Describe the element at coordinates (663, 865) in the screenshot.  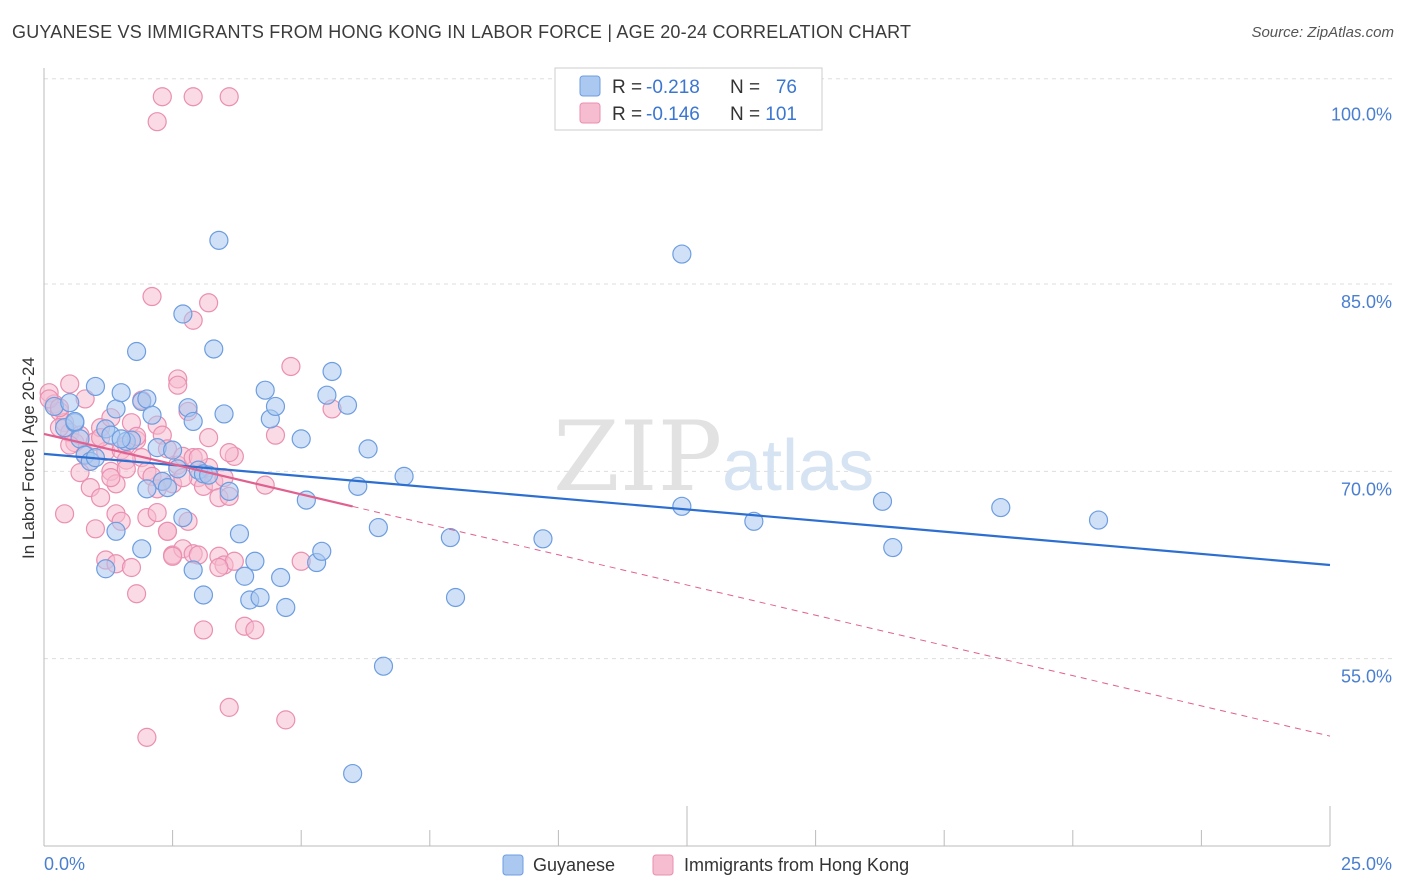
I see `bottom-legend-swatch-hong-kong` at that location.